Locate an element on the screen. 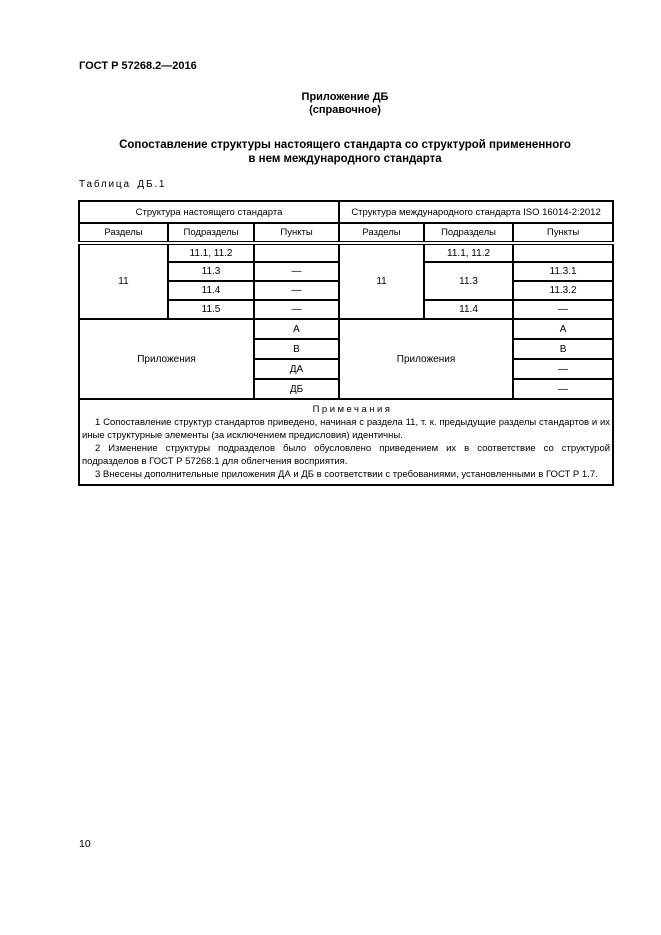 The width and height of the screenshot is (661, 935). page-number: 10 is located at coordinates (85, 844).